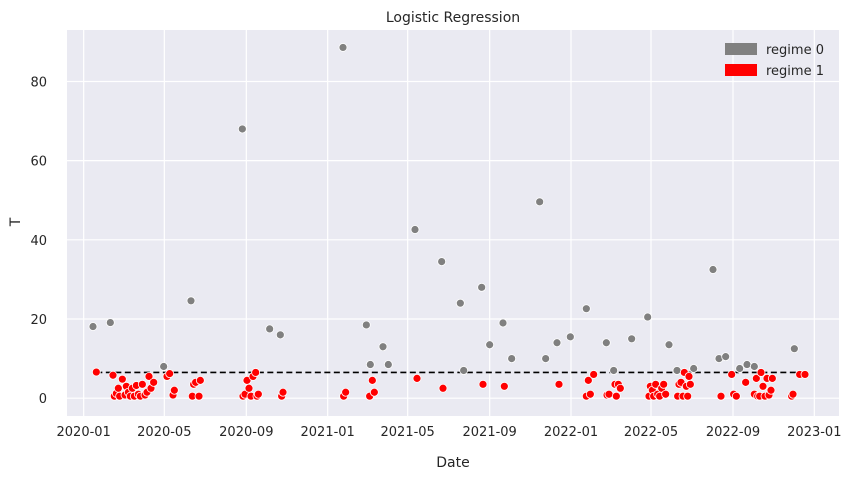  What do you see at coordinates (741, 70) in the screenshot?
I see `legend-swatch` at bounding box center [741, 70].